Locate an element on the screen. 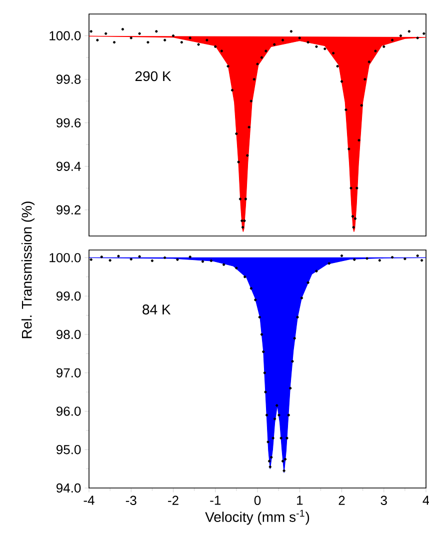 This screenshot has width=429, height=538. y-tick-label: 96.0 is located at coordinates (68, 411).